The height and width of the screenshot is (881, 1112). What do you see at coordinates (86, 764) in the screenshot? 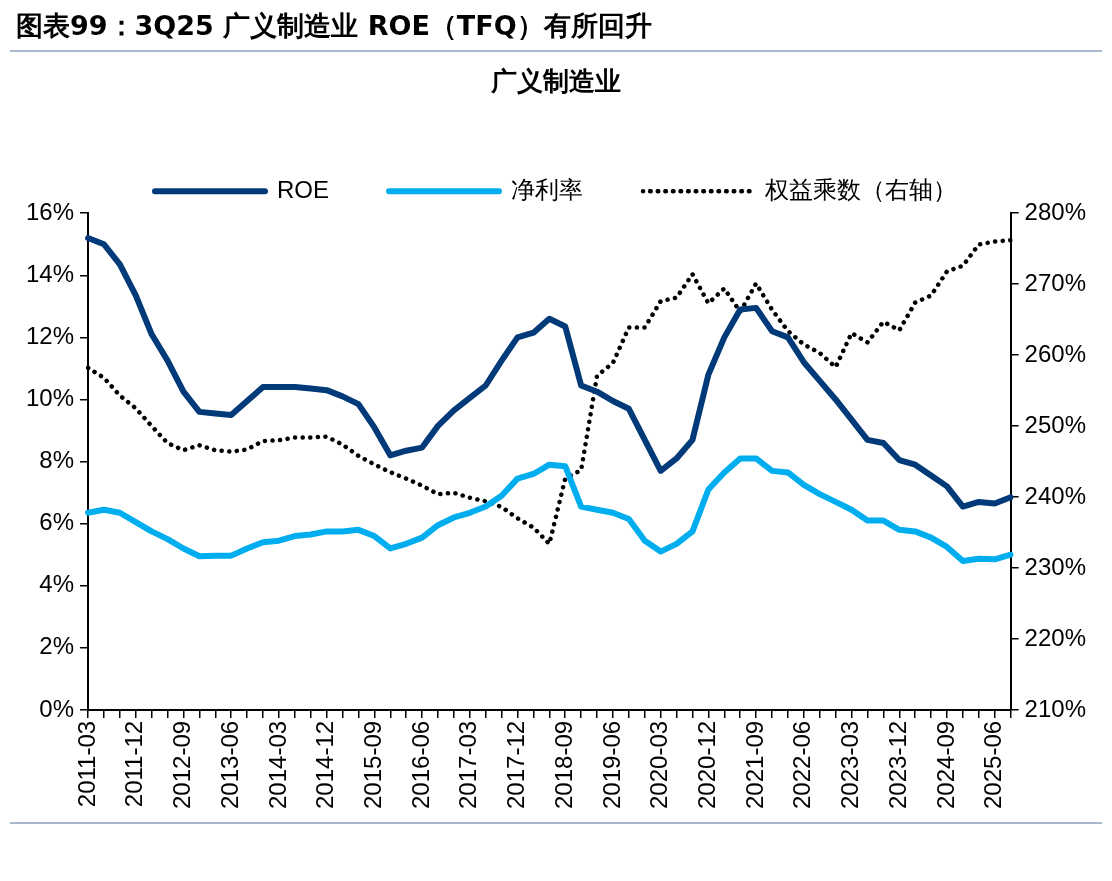
I see `x-tick-label: 2011-03` at bounding box center [86, 764].